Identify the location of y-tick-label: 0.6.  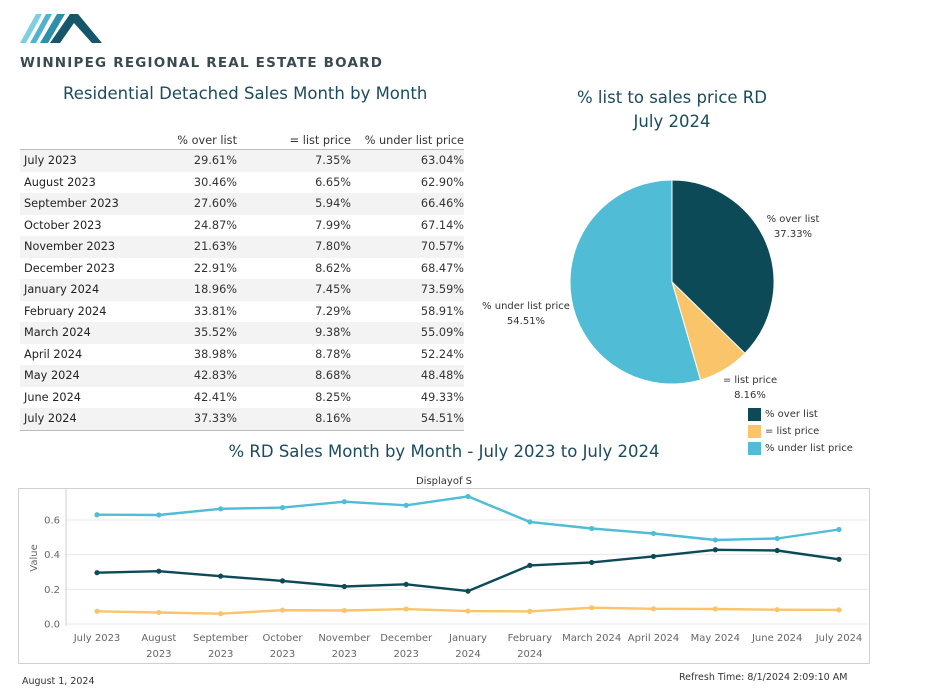
(52, 521).